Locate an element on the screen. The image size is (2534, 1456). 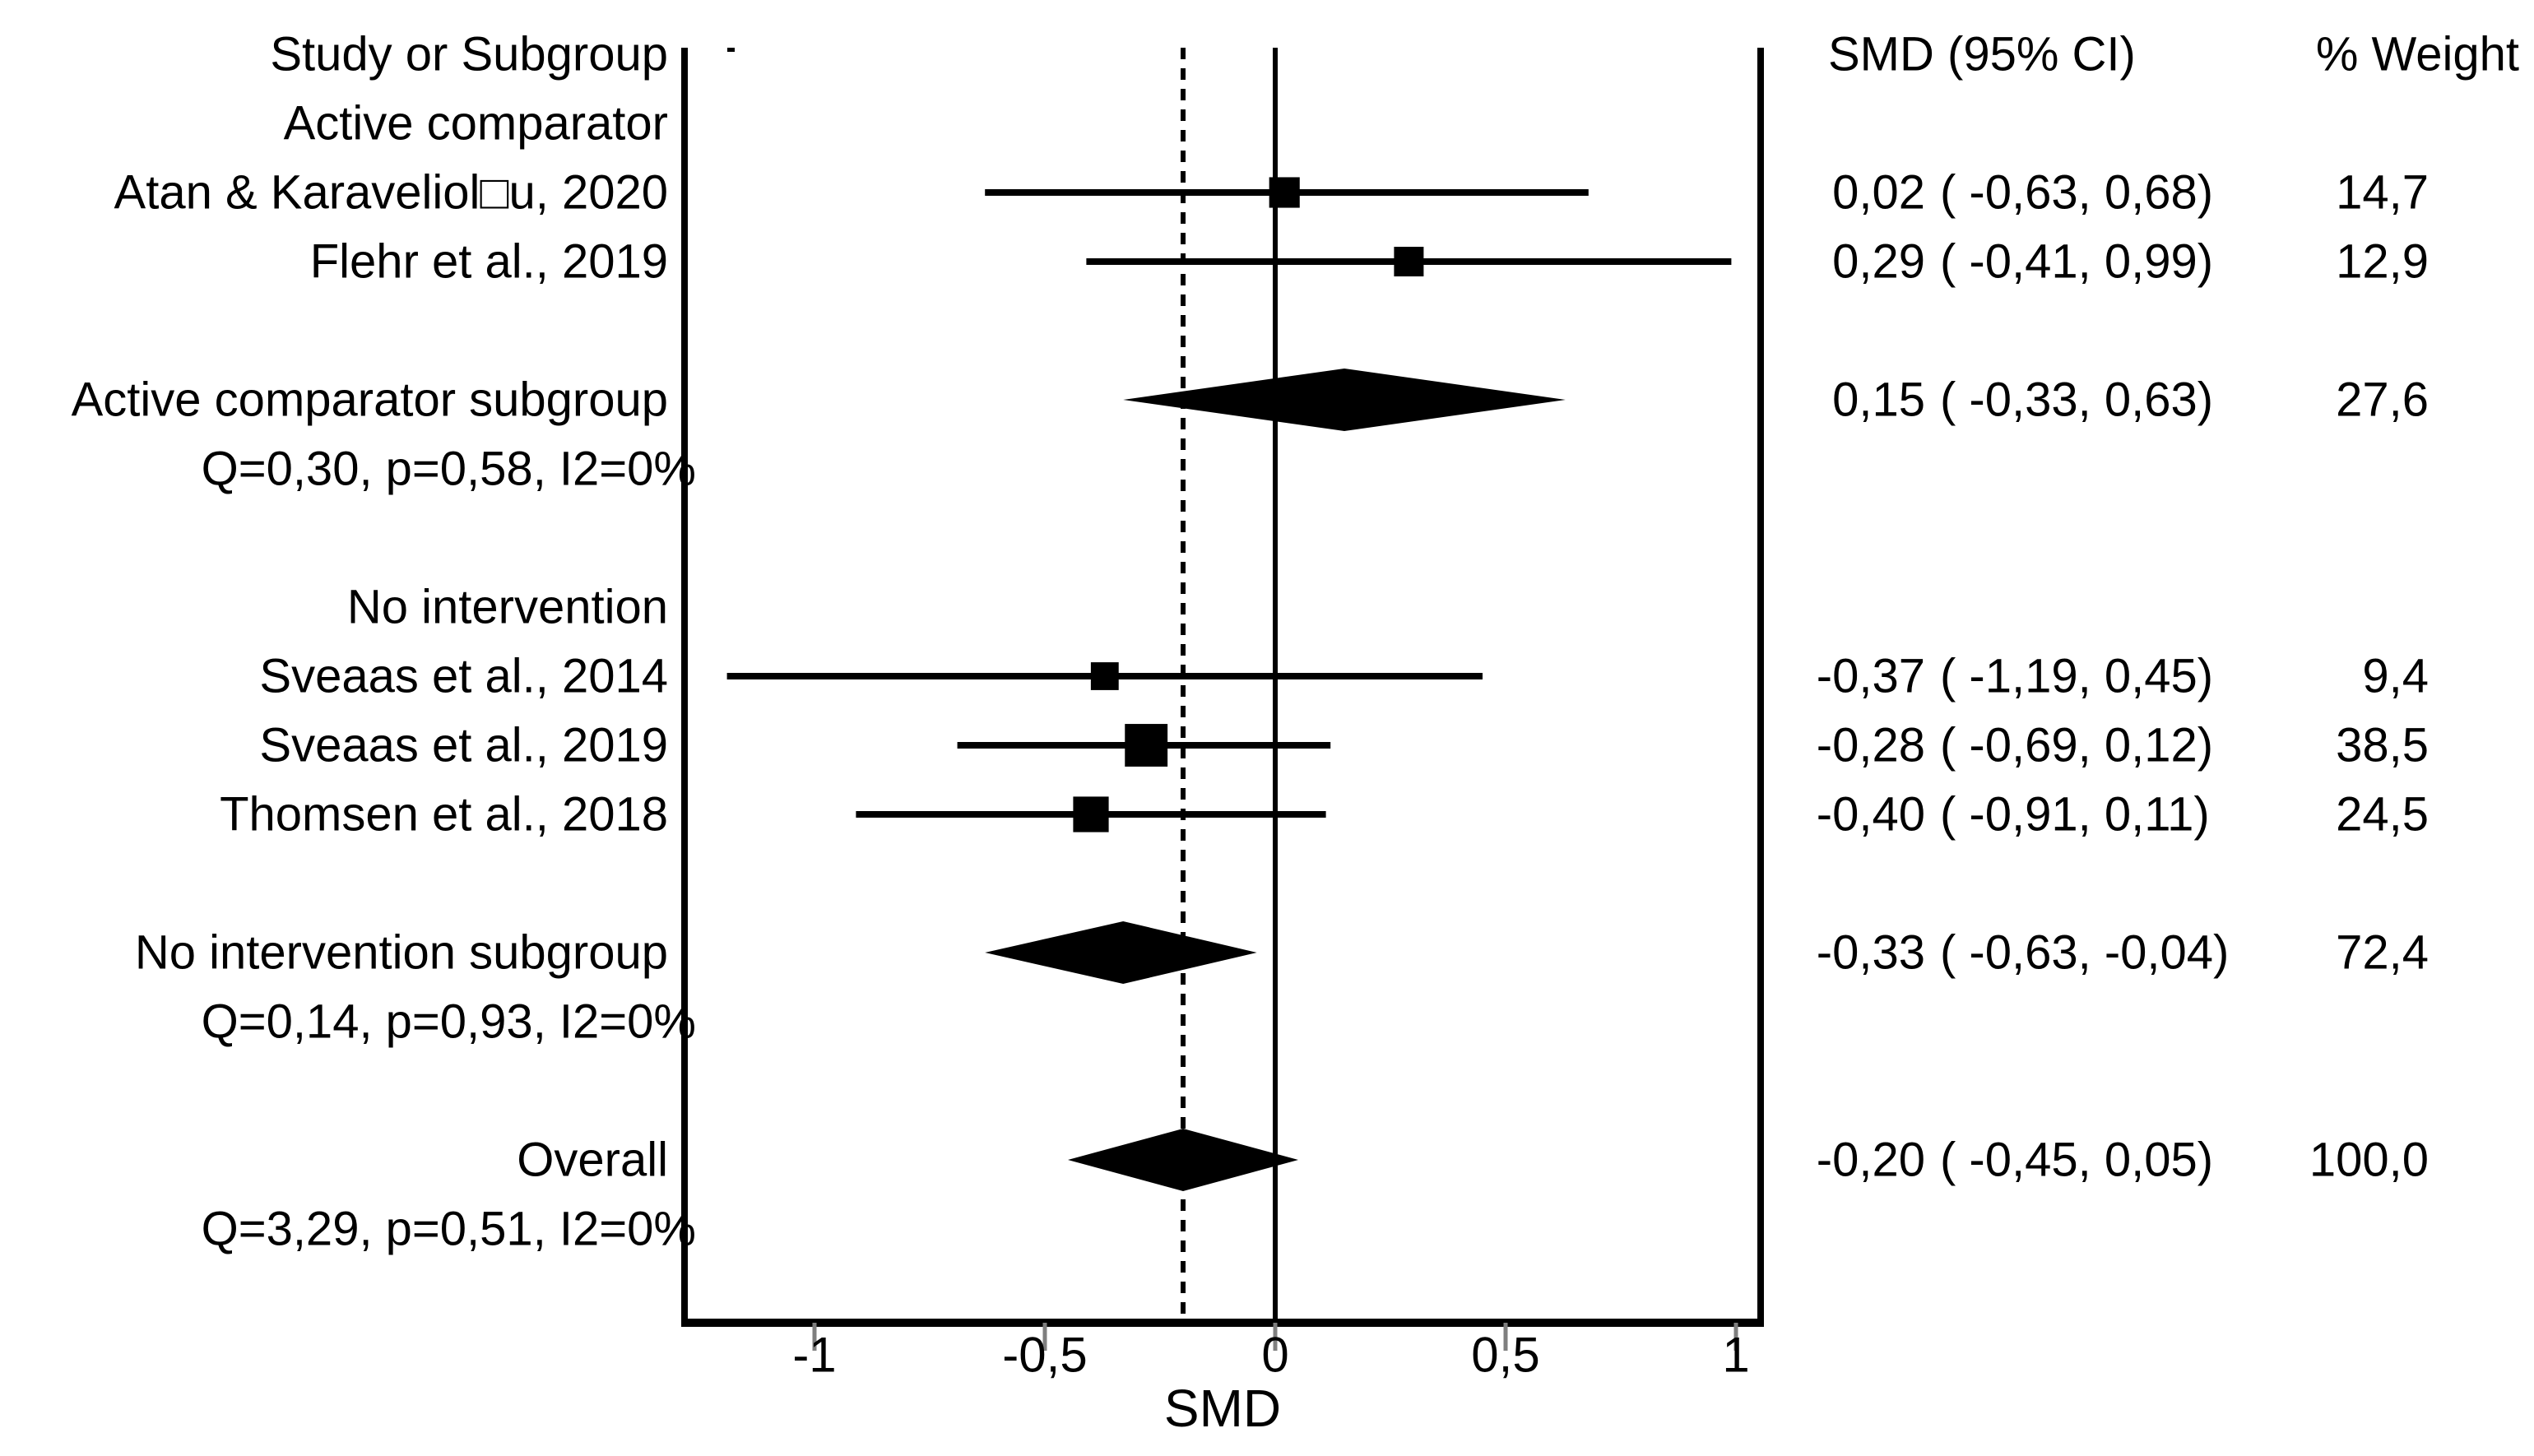
axis-top-tick is located at coordinates (731, 50).